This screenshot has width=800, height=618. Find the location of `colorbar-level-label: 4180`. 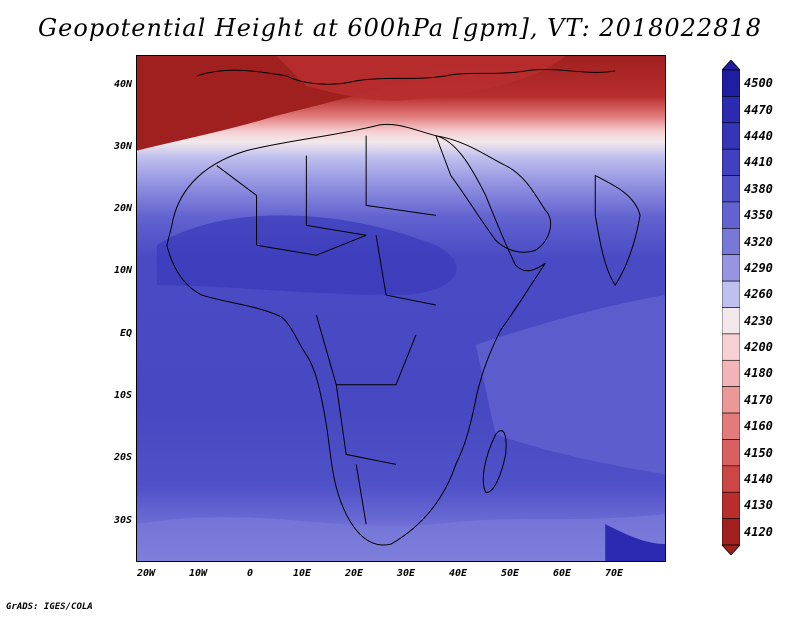

colorbar-level-label: 4180 is located at coordinates (758, 373).